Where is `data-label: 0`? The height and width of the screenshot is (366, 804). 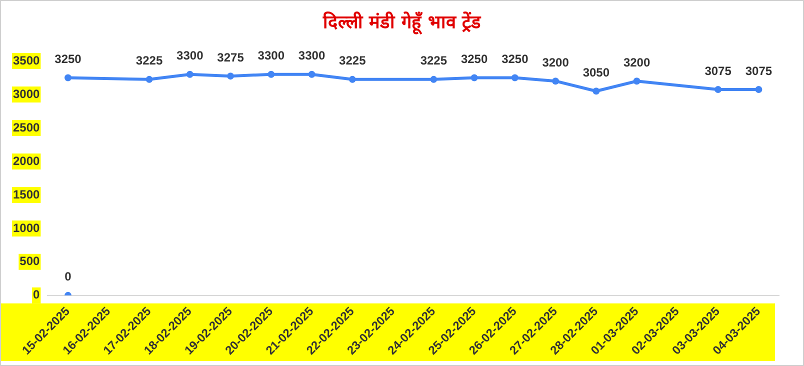 data-label: 0 is located at coordinates (68, 277).